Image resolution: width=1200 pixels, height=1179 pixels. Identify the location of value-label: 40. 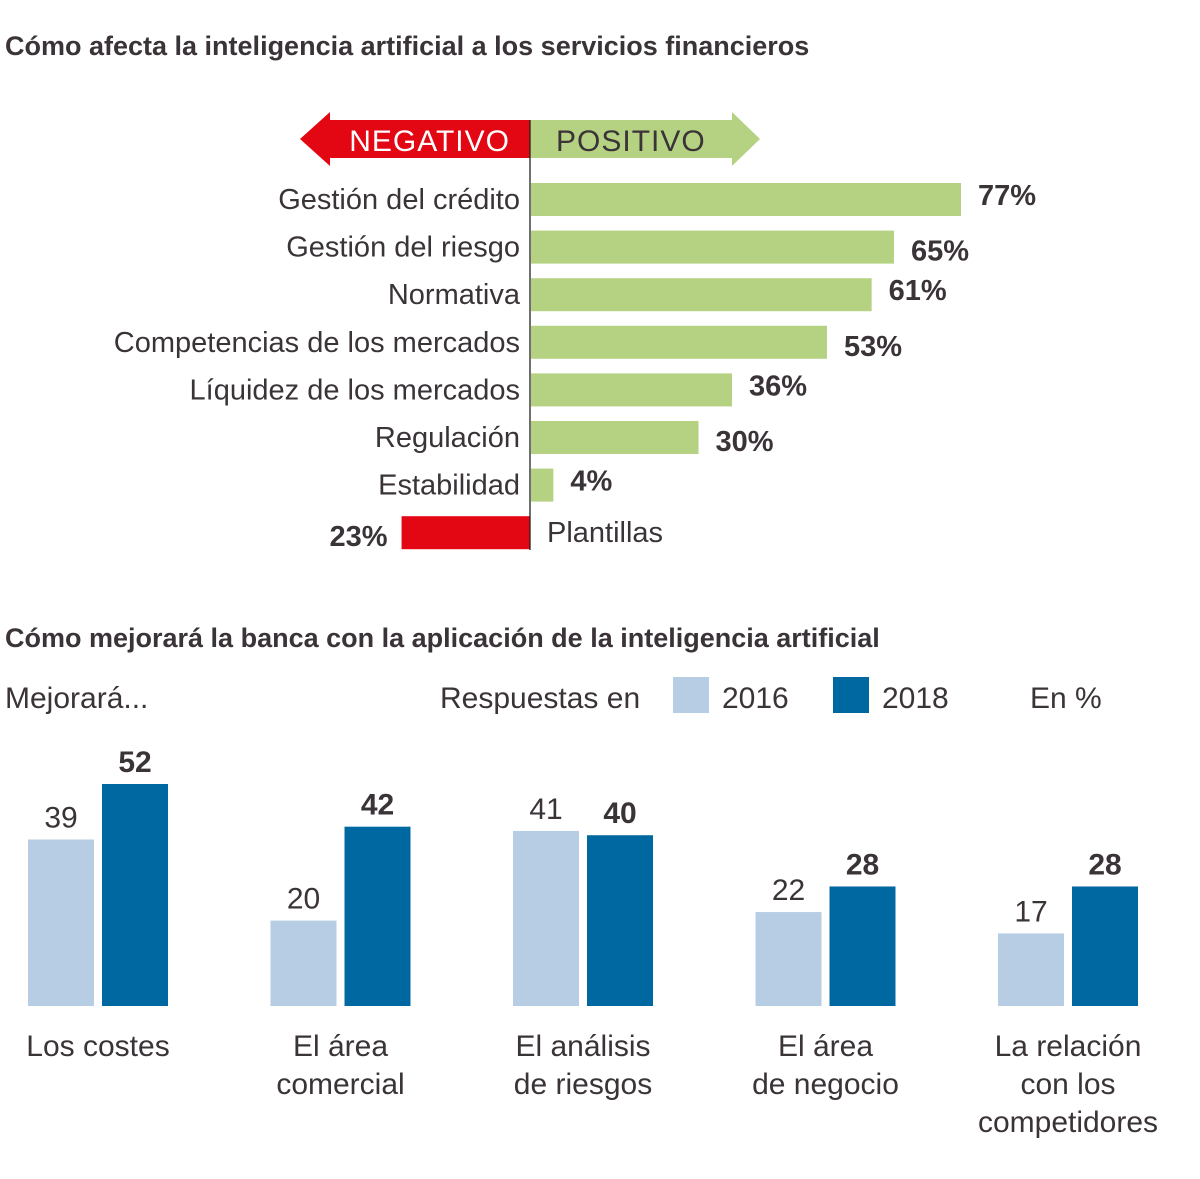
(619, 813).